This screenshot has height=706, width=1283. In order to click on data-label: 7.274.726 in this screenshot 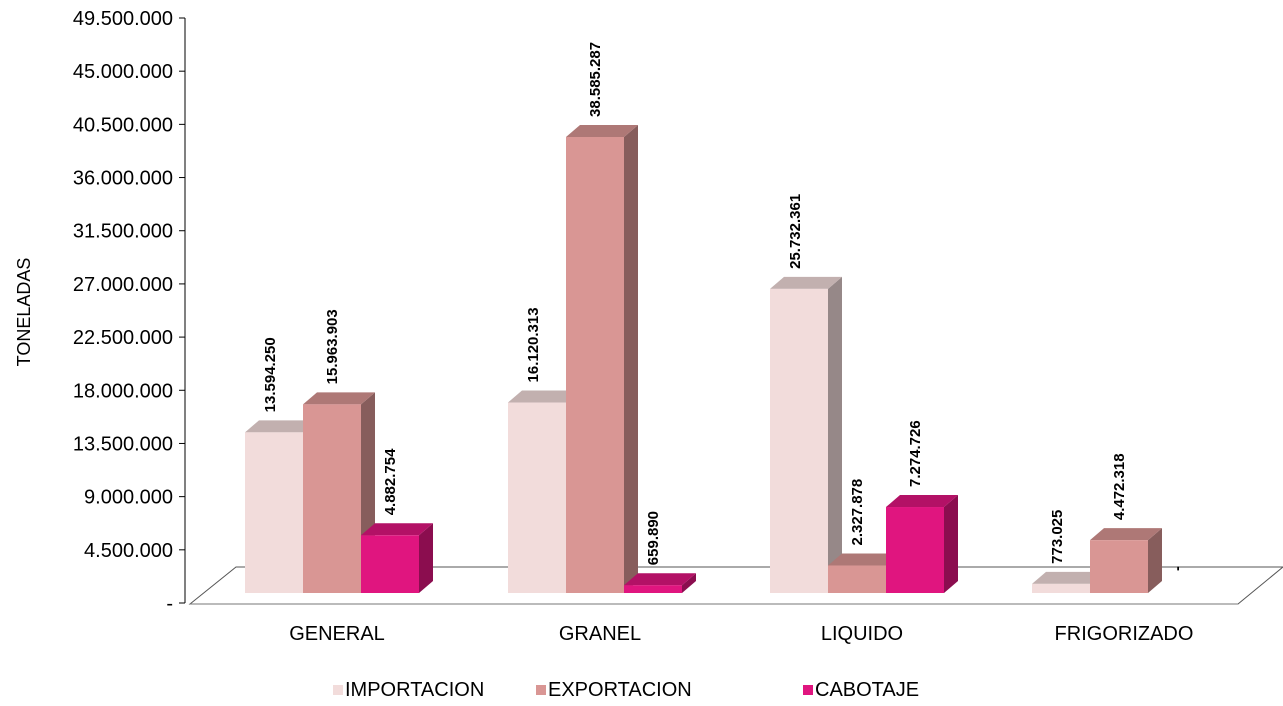, I will do `click(915, 453)`.